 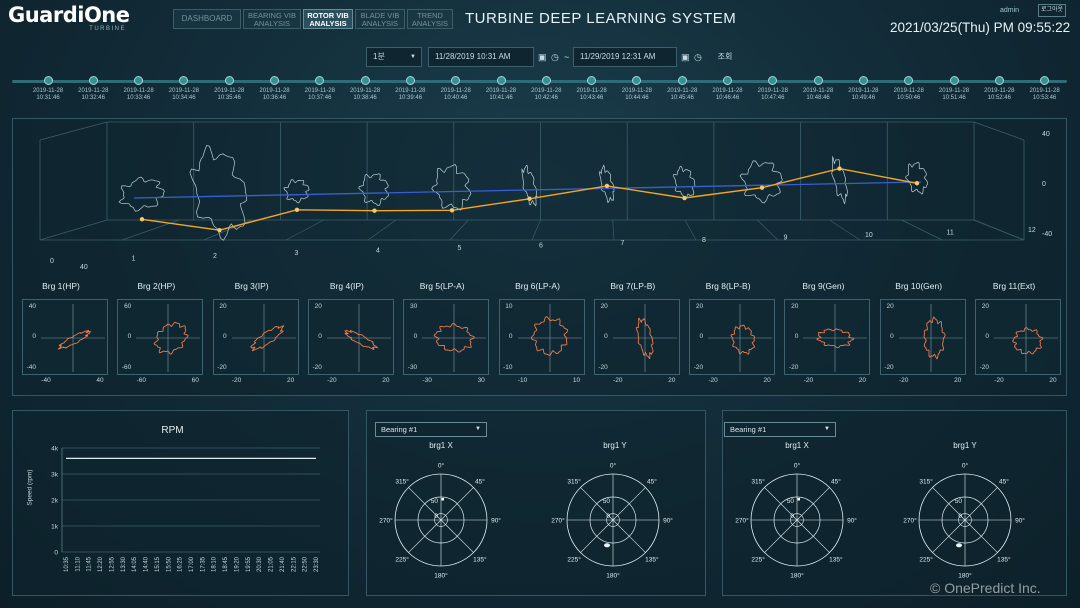 What do you see at coordinates (365, 95) in the screenshot?
I see `timeline-label: 2019-11-28 10:38:46` at bounding box center [365, 95].